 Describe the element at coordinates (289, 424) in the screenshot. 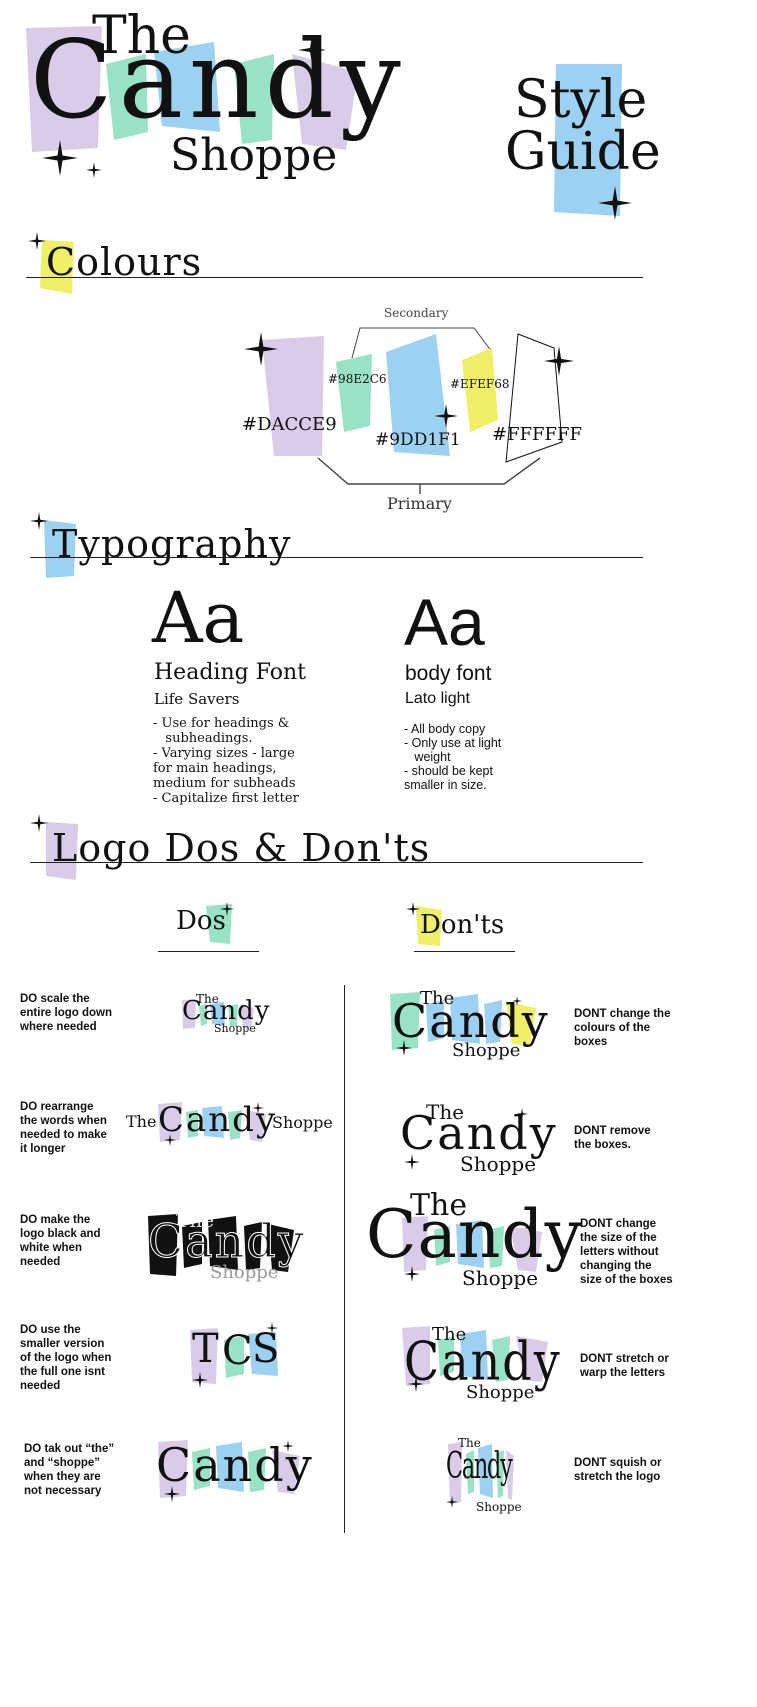

I see `hex-label: #DACCE9` at that location.